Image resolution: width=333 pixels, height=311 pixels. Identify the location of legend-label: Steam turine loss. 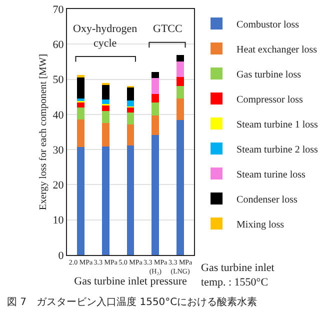
(271, 174).